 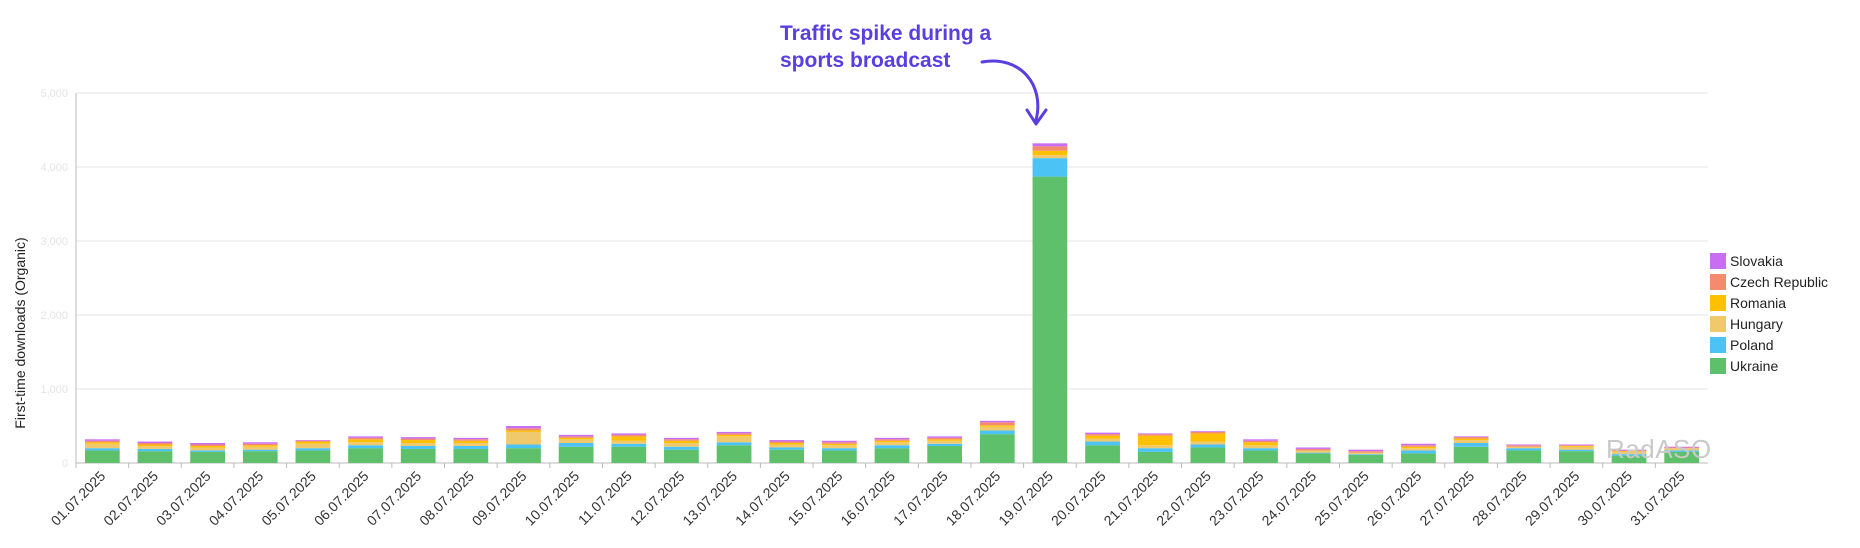 What do you see at coordinates (54, 242) in the screenshot?
I see `y-tick-label: 3,000` at bounding box center [54, 242].